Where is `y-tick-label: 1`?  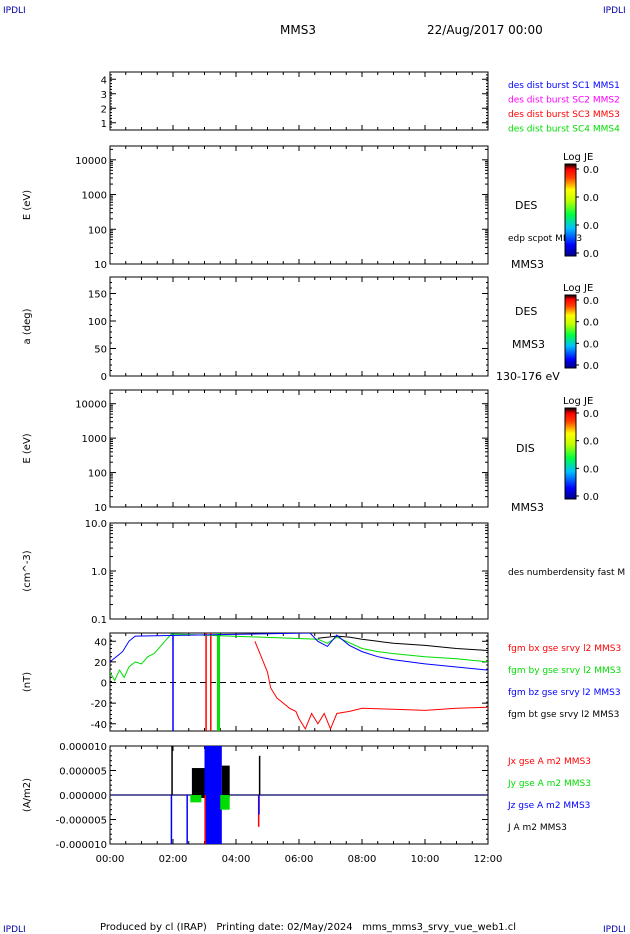 y-tick-label: 1 is located at coordinates (104, 124).